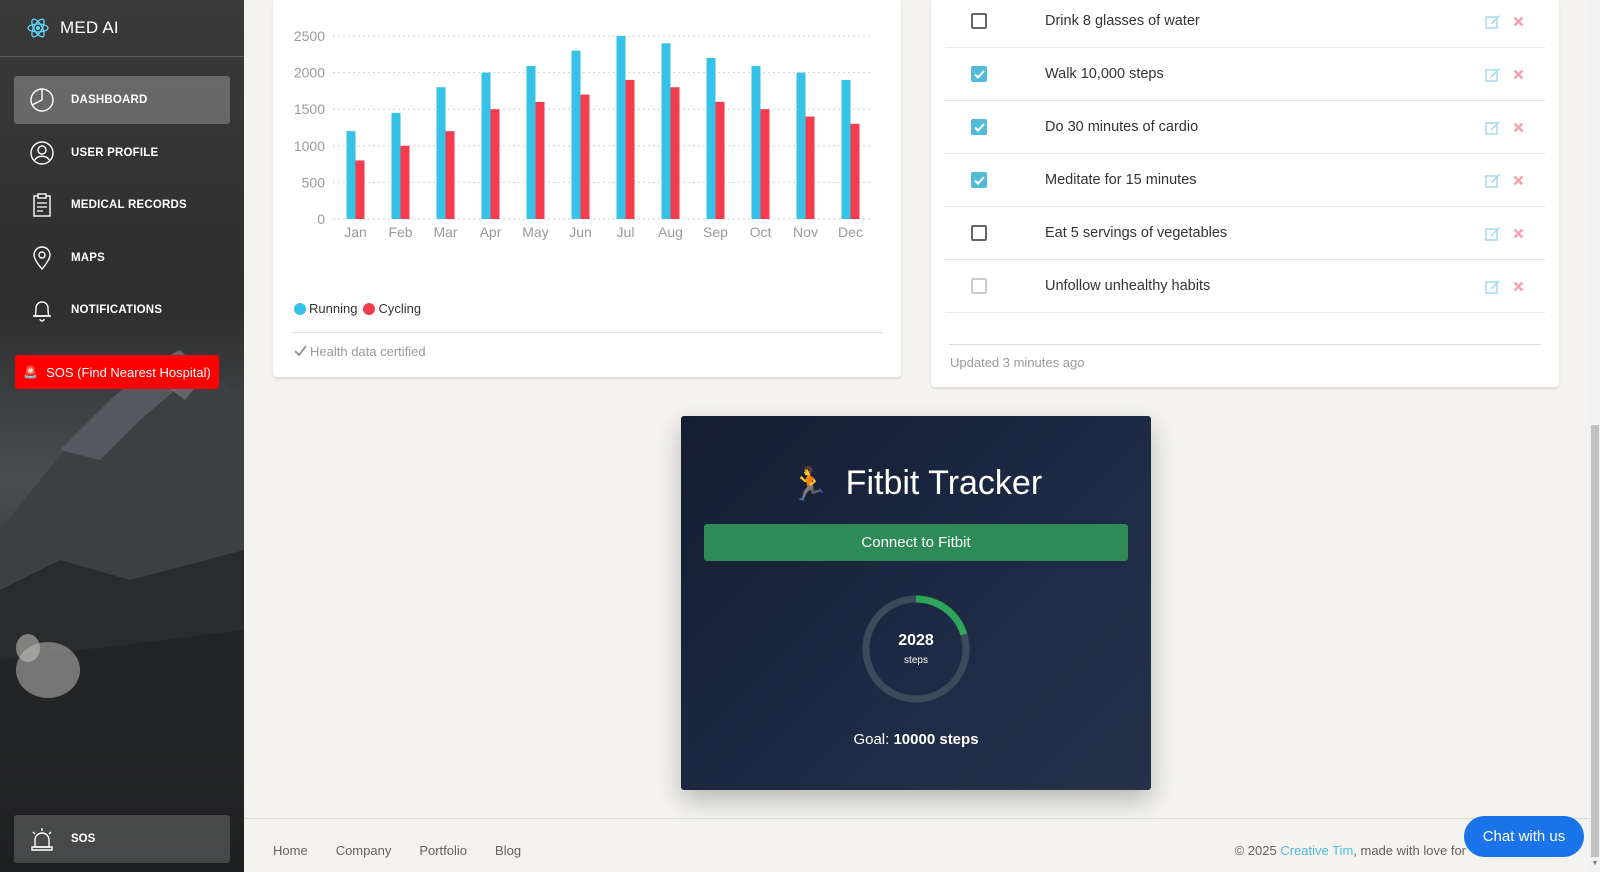 This screenshot has width=1600, height=872. What do you see at coordinates (756, 143) in the screenshot?
I see `bar-running-oct` at bounding box center [756, 143].